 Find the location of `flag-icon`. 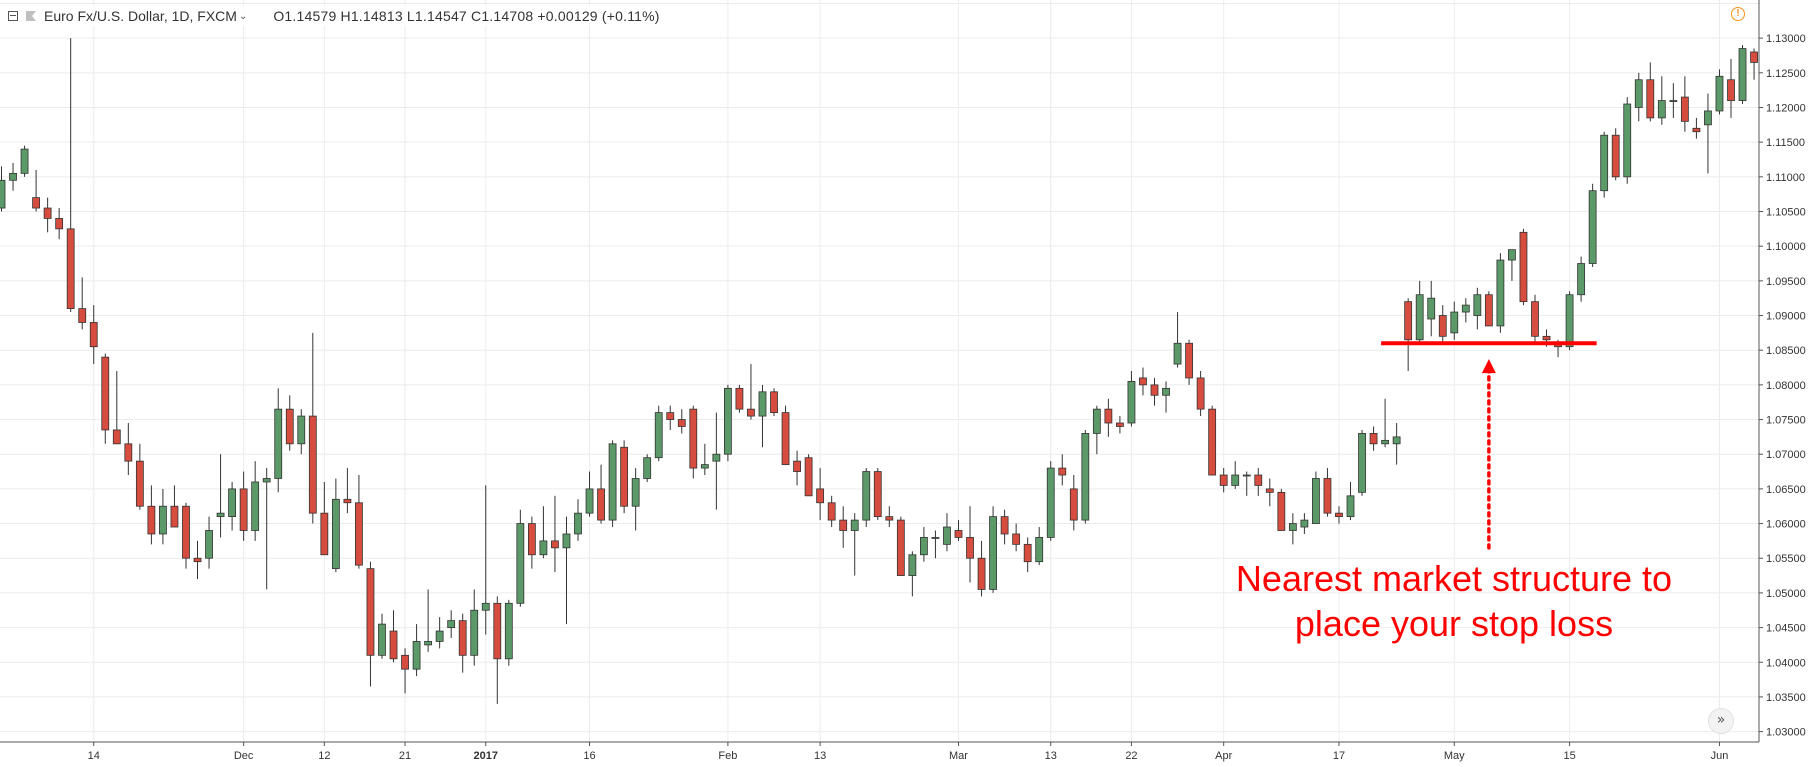

flag-icon is located at coordinates (31, 16).